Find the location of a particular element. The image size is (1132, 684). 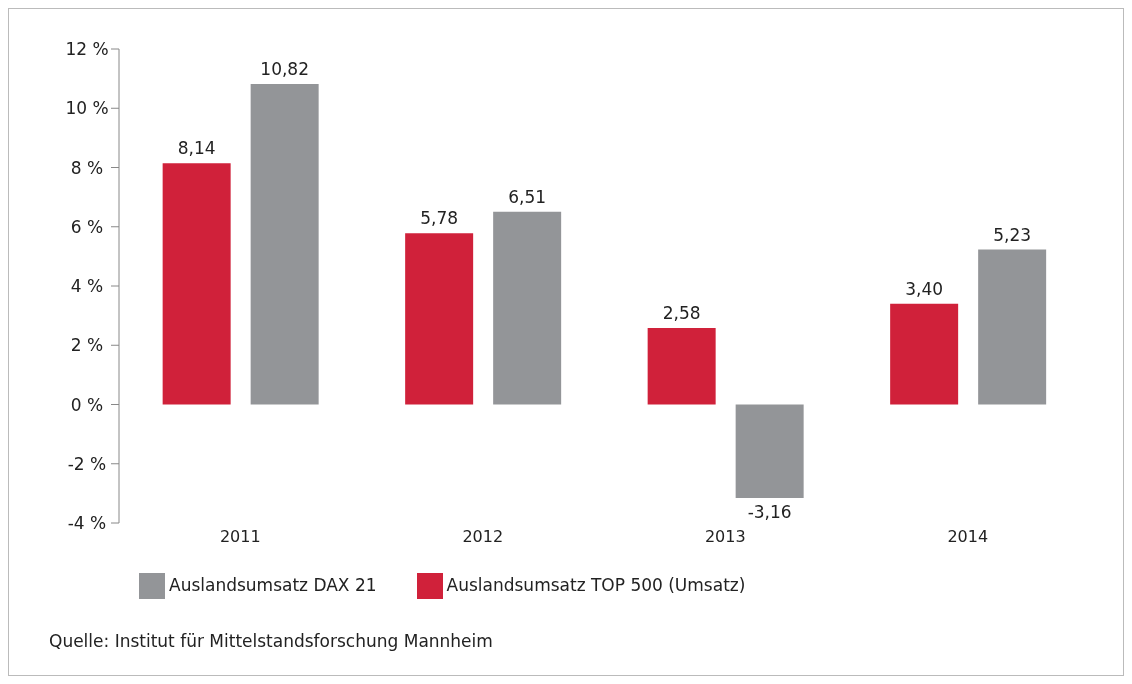

data-label: -3,16 is located at coordinates (769, 512).